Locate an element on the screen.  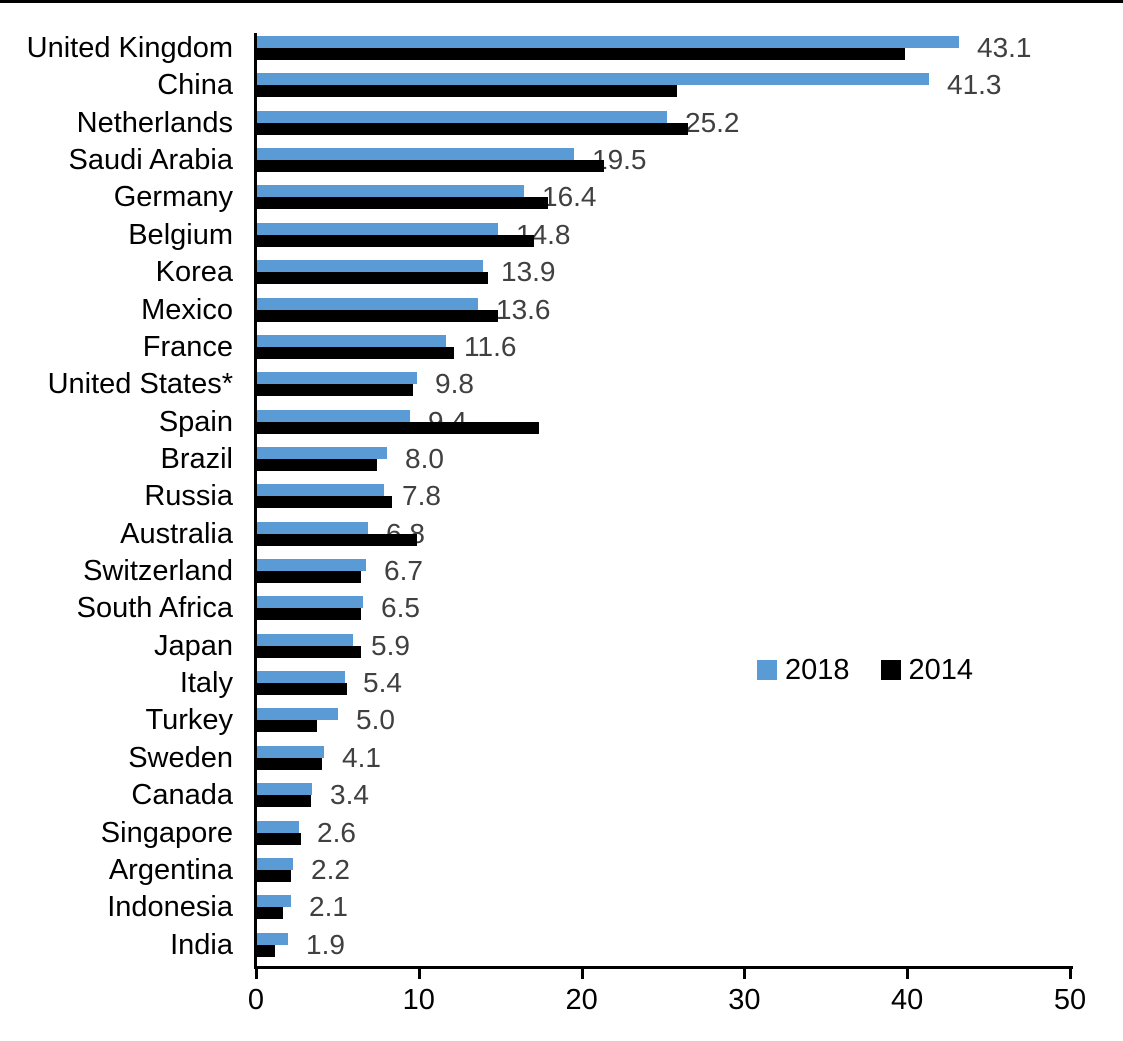
x-axis-line is located at coordinates (663, 967).